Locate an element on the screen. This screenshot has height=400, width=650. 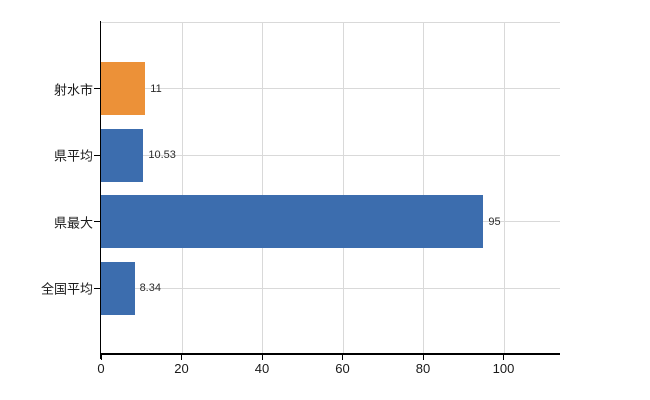
category-label-射水市: 射水市 is located at coordinates (73, 89).